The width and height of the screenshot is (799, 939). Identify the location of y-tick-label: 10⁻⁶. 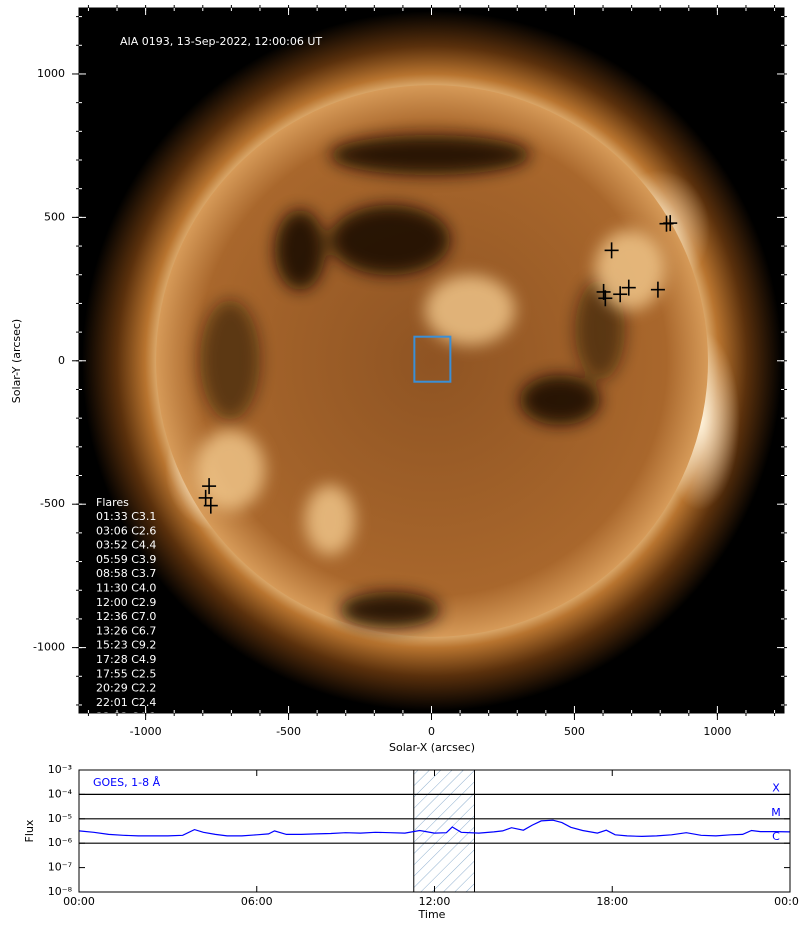
(60, 842).